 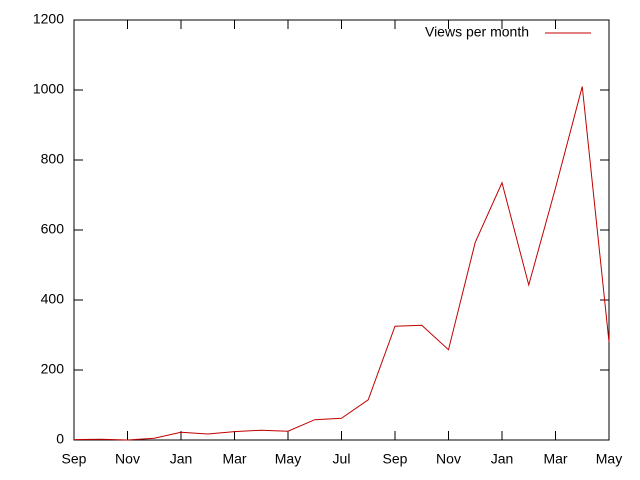 What do you see at coordinates (60, 439) in the screenshot?
I see `y-tick-label: 0` at bounding box center [60, 439].